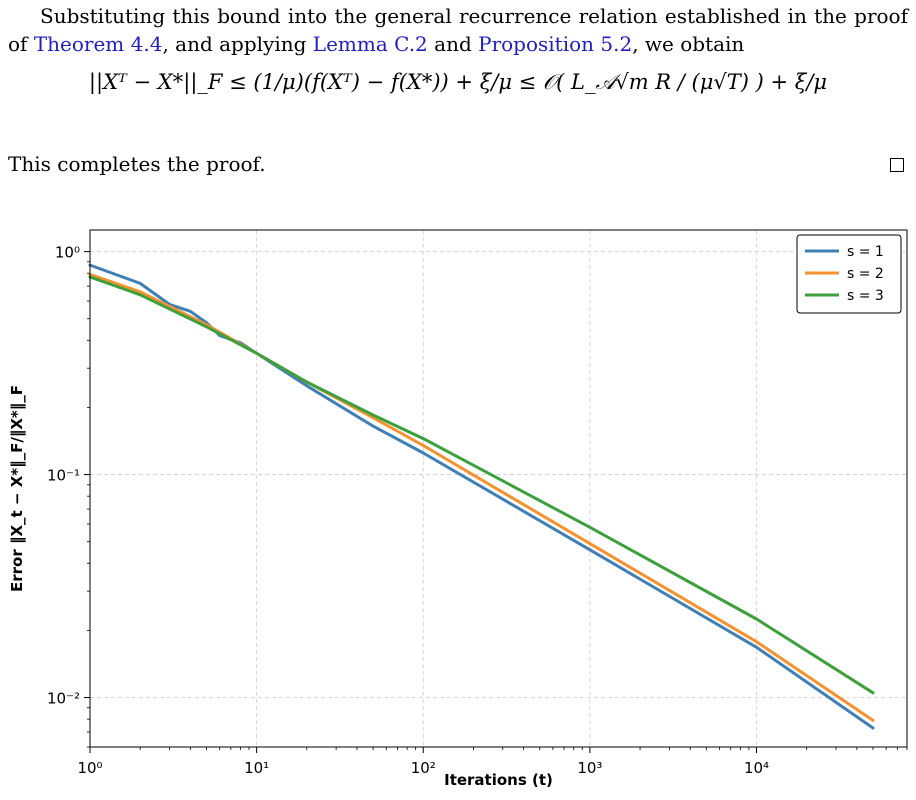  What do you see at coordinates (756, 768) in the screenshot?
I see `x-tick-label: 10⁴` at bounding box center [756, 768].